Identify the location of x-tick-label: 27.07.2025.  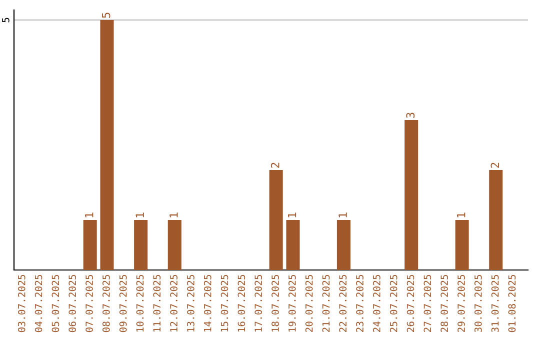
(428, 303).